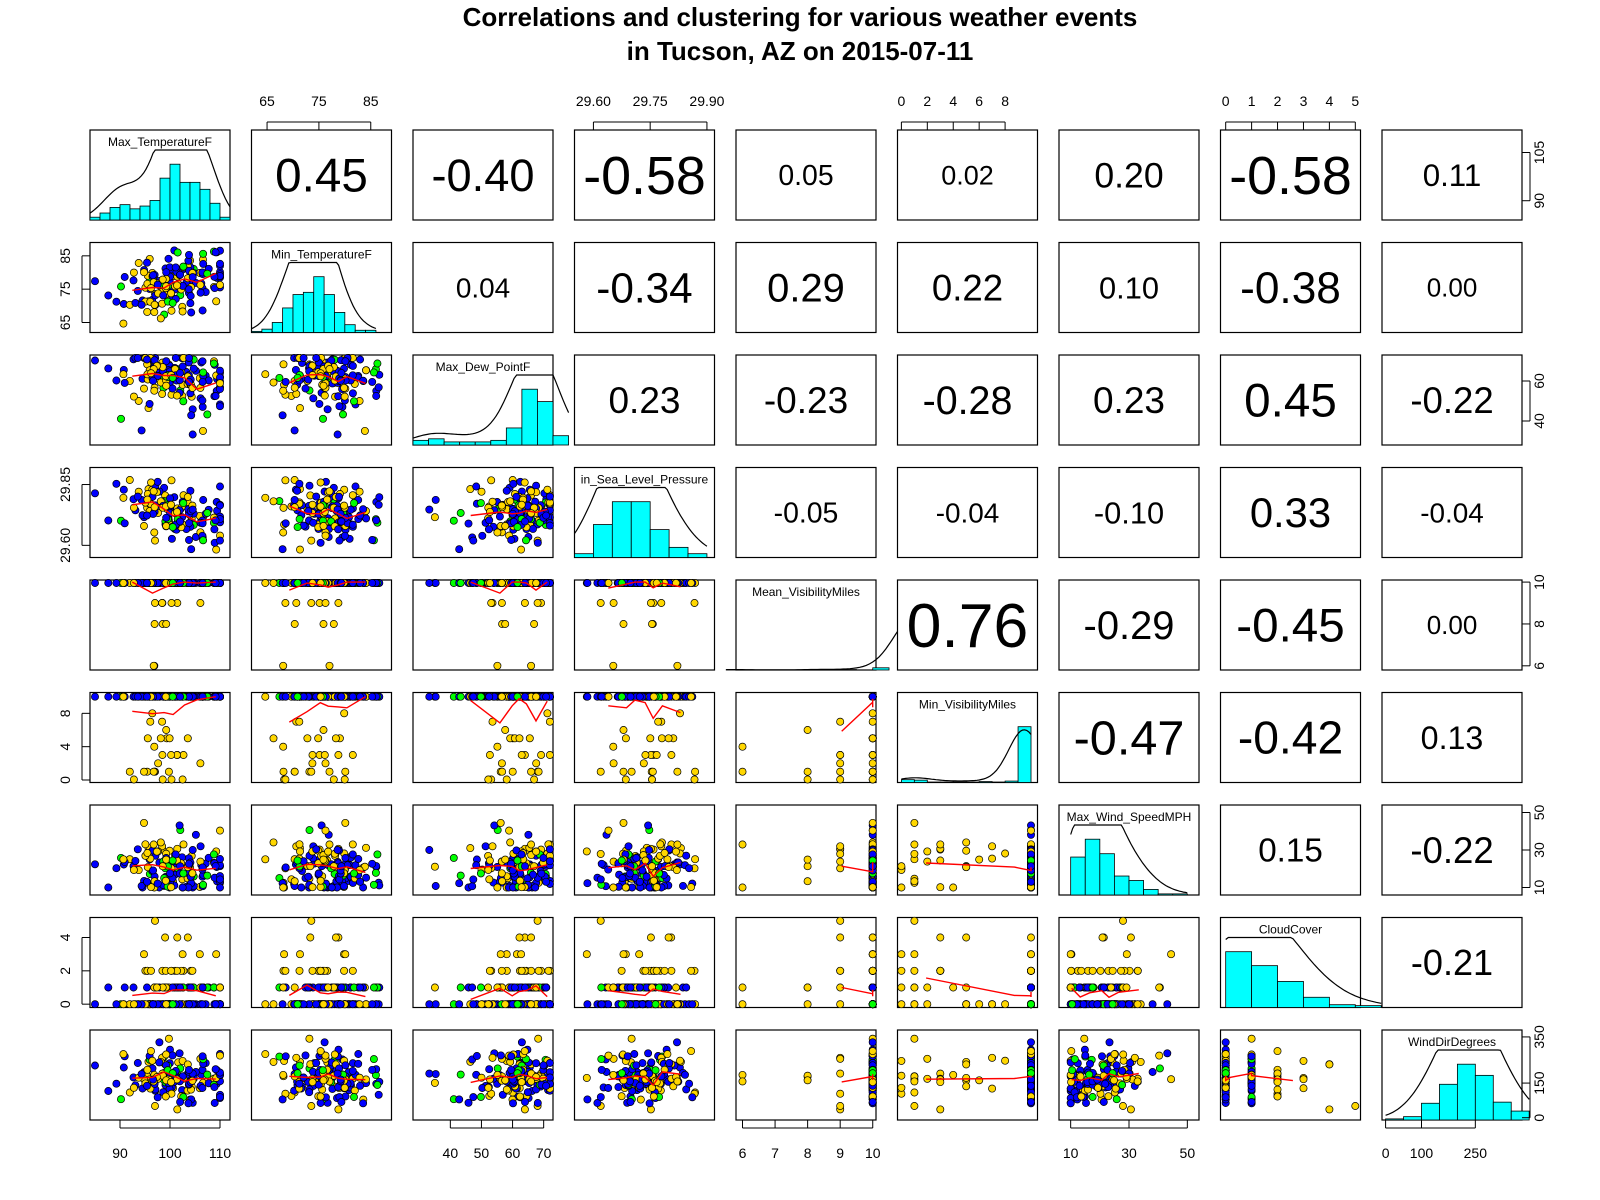  I want to click on panel-r6-c8: -0.42, so click(1290, 737).